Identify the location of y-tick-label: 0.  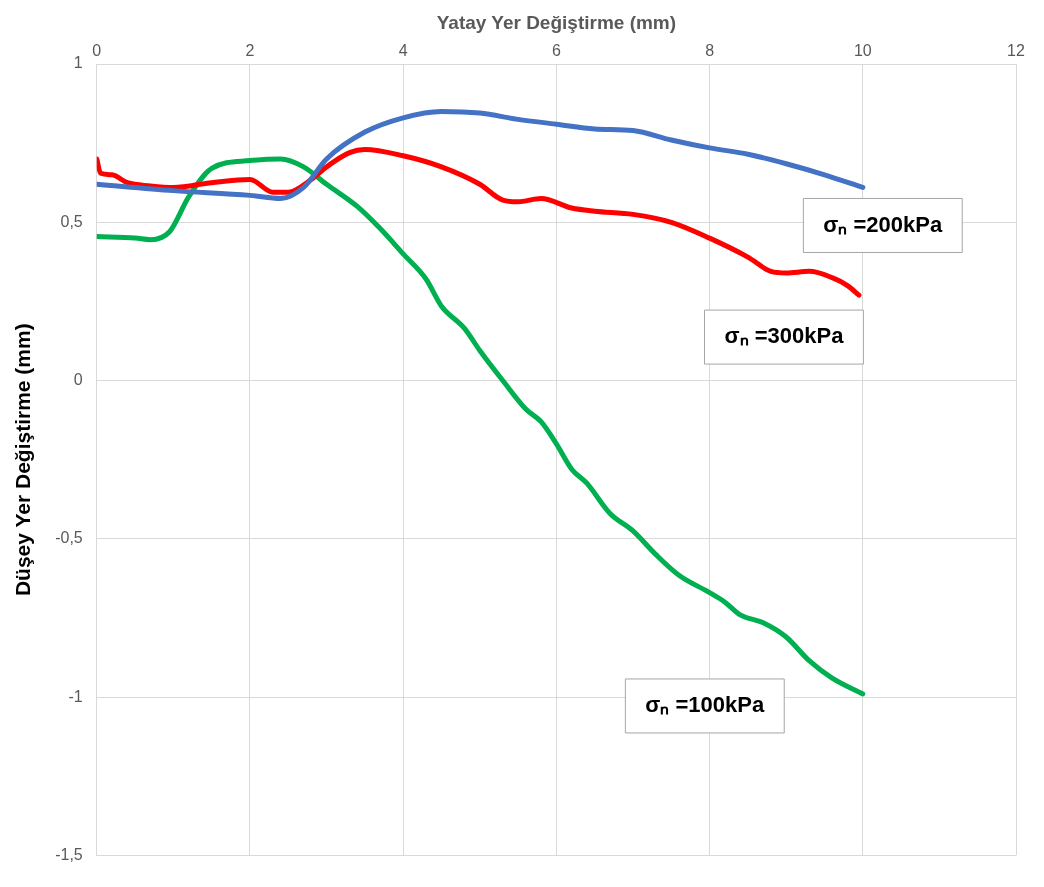
(78, 379).